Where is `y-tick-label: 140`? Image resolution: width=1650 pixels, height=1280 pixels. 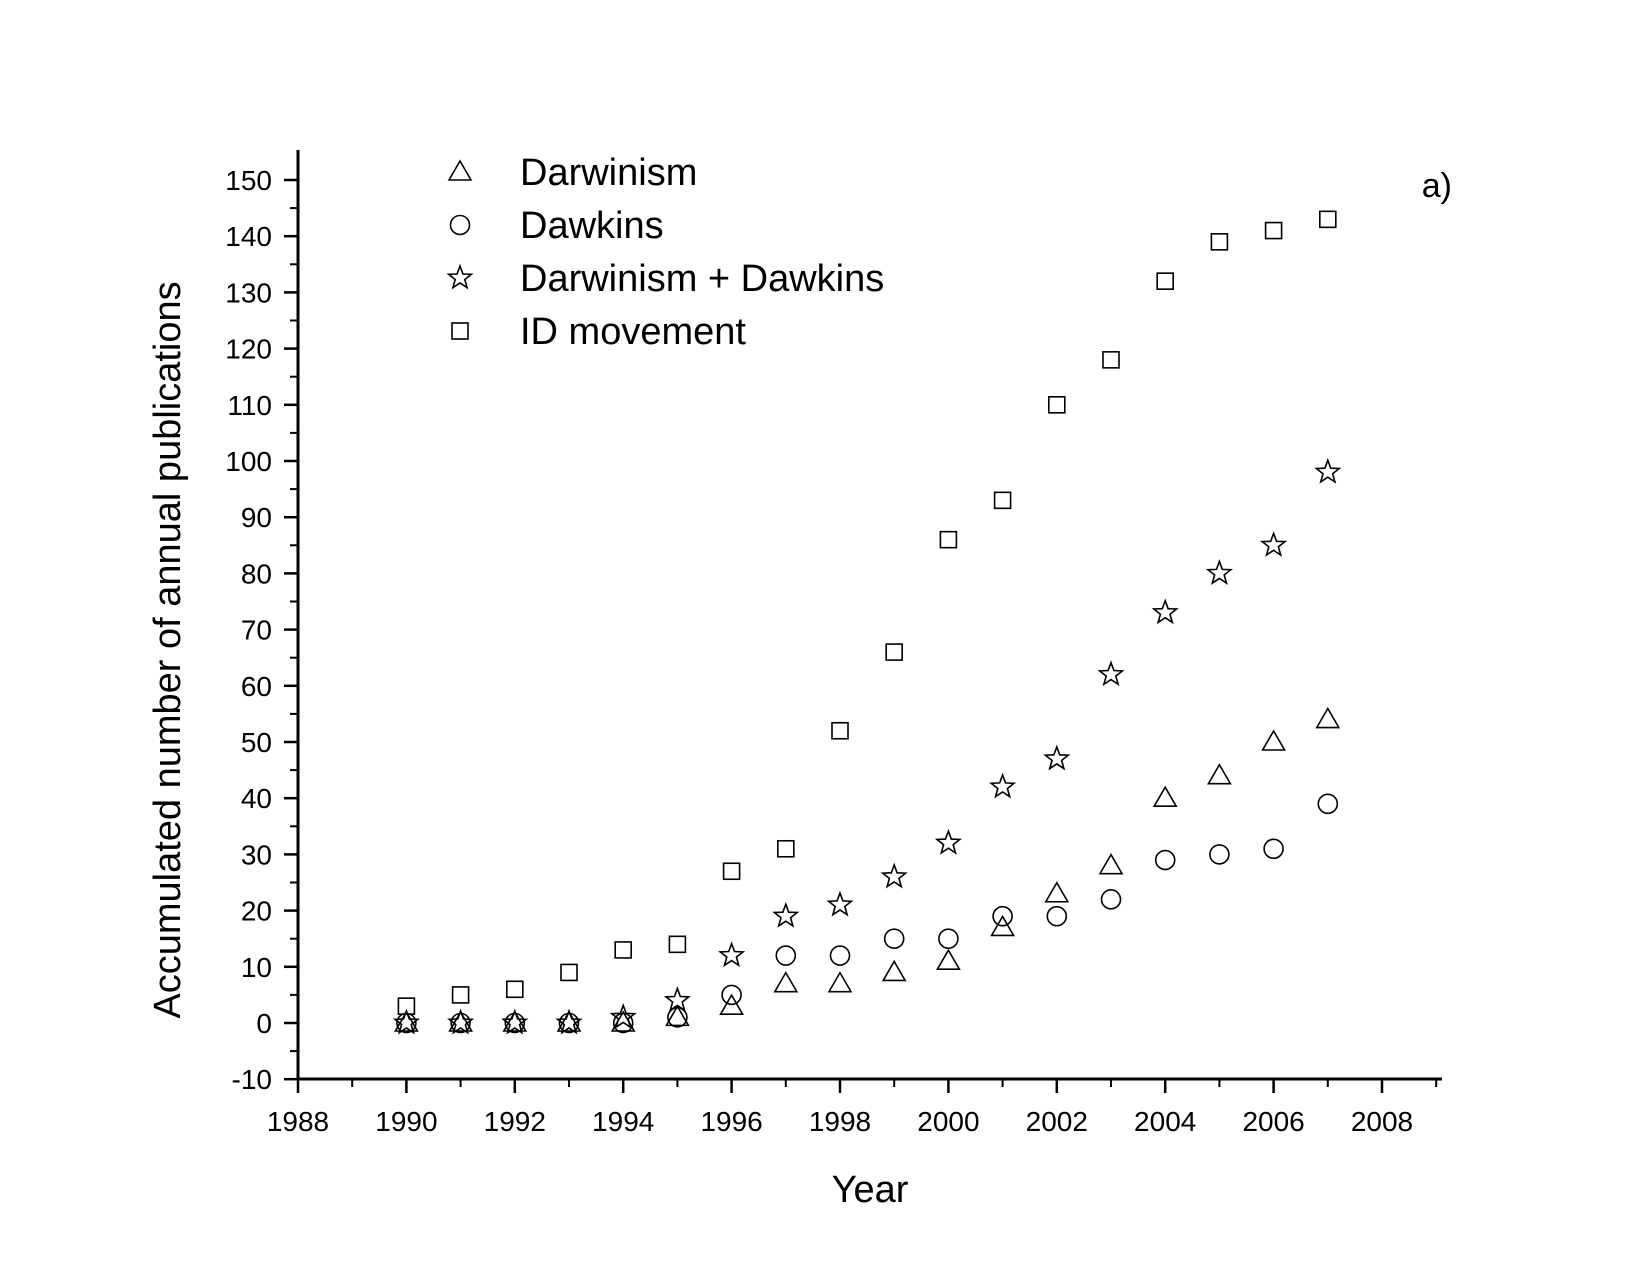 y-tick-label: 140 is located at coordinates (248, 236).